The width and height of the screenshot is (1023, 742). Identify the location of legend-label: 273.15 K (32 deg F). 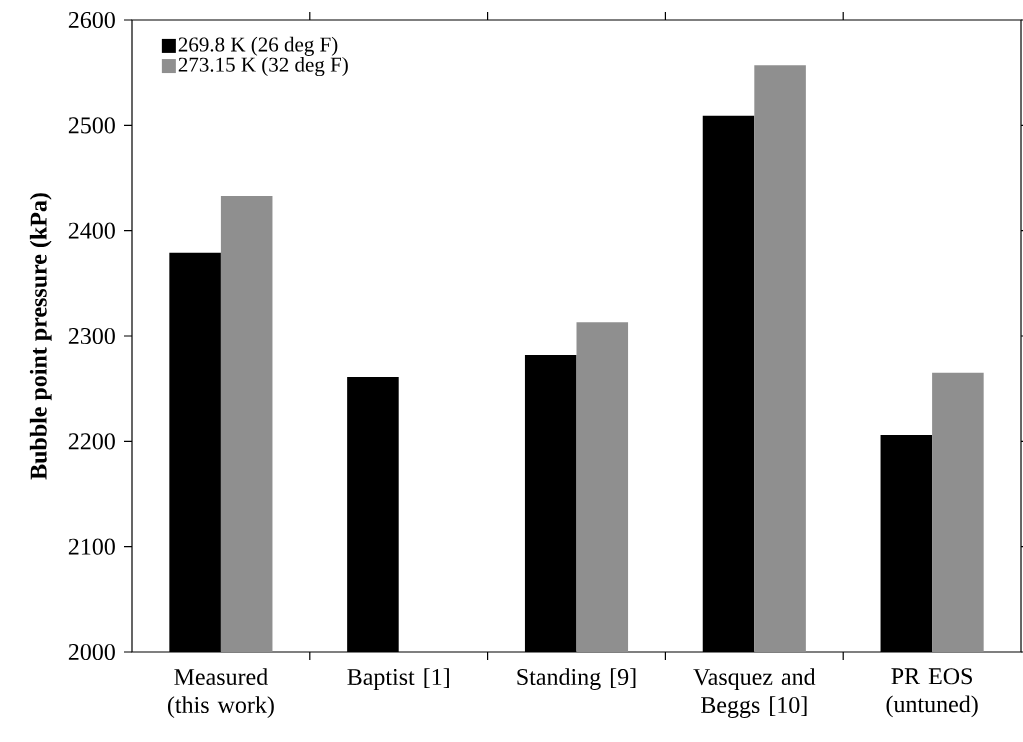
(263, 66).